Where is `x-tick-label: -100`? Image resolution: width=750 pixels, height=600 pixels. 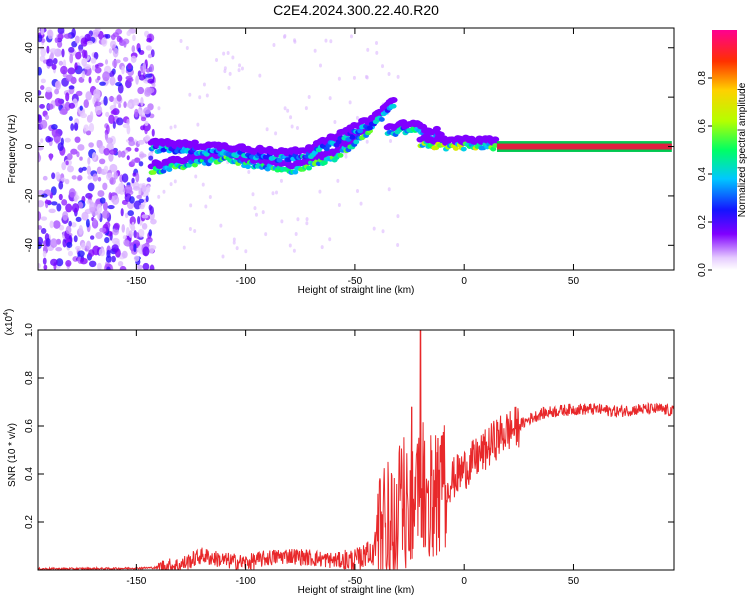
x-tick-label: -100 is located at coordinates (246, 581).